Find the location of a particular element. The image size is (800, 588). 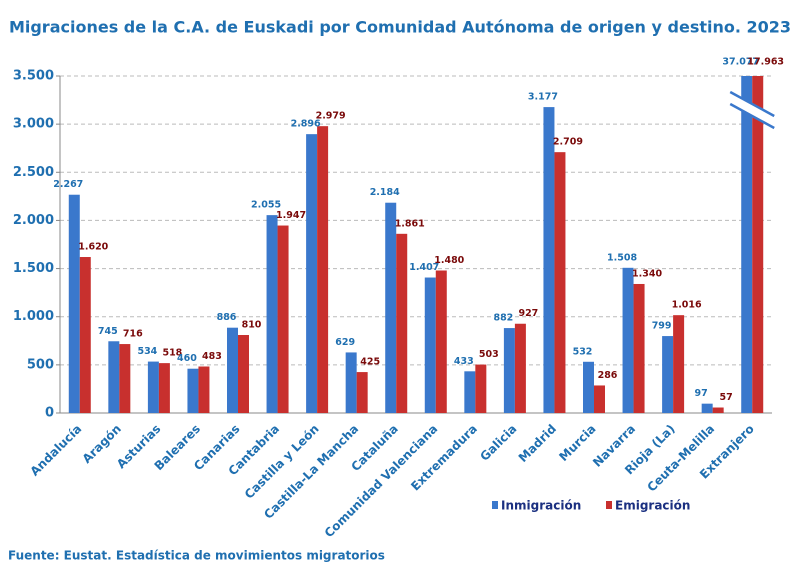

y-tick-label: 0 is located at coordinates (49, 413).